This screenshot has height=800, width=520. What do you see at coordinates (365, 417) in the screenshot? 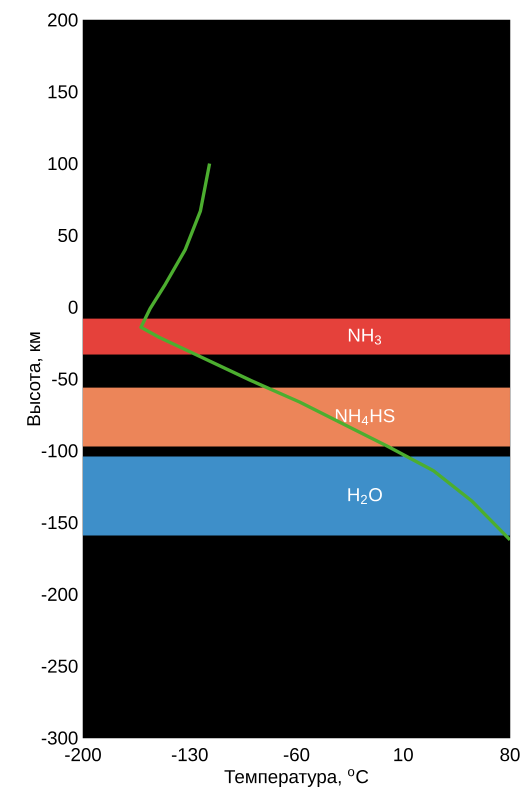
I see `band-label: NH$_{4}$HS` at bounding box center [365, 417].